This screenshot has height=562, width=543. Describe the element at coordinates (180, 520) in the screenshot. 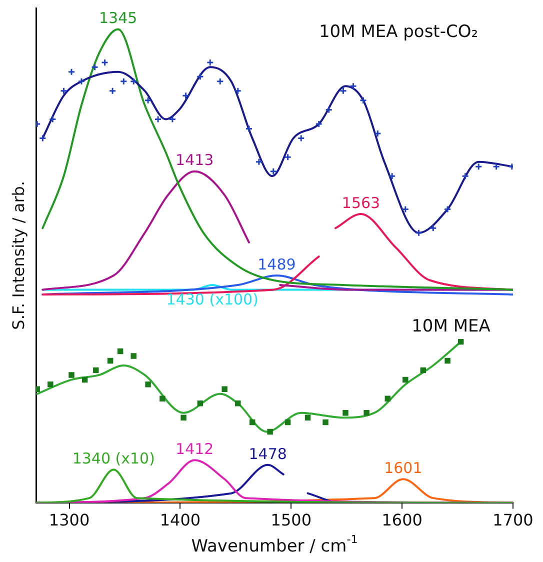

I see `x-tick-label: 1400` at that location.